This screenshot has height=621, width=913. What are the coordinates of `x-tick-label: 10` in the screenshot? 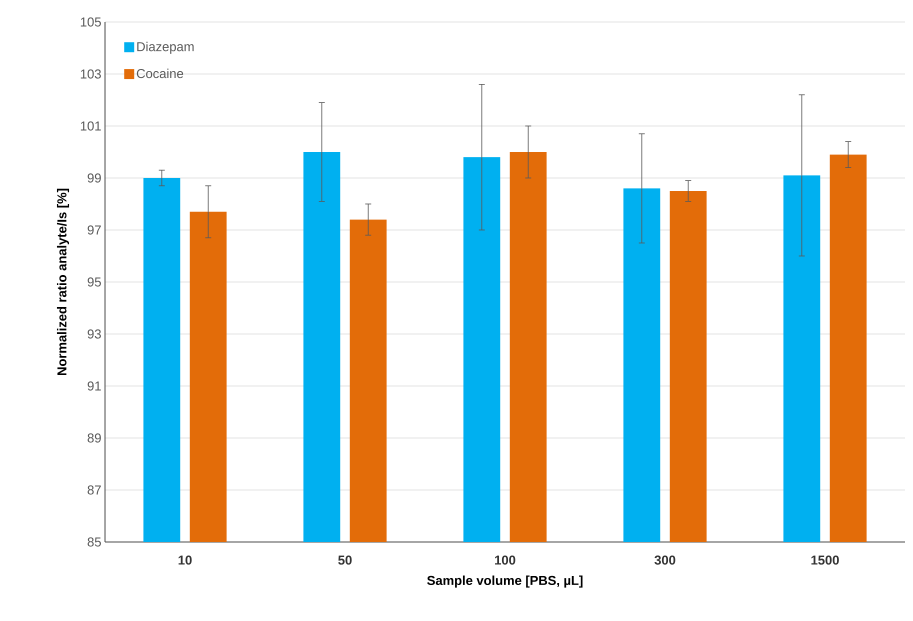 It's located at (185, 560).